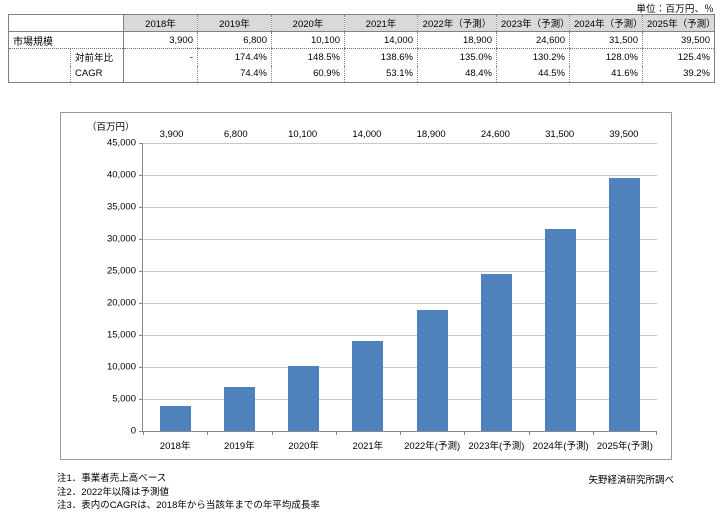  Describe the element at coordinates (239, 280) in the screenshot. I see `bar: 6,800` at that location.